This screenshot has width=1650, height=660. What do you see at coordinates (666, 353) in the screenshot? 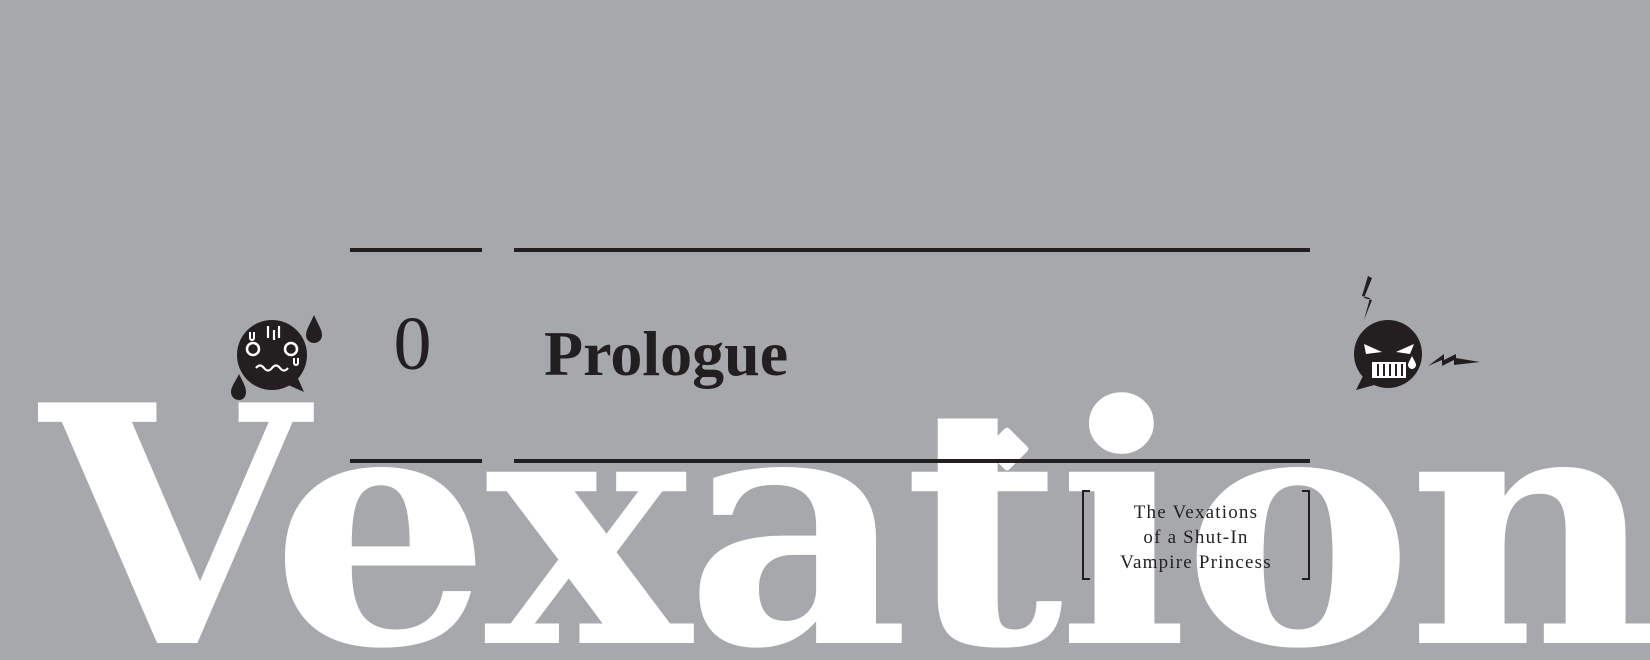
I see `chapter-title: Prologue` at bounding box center [666, 353].